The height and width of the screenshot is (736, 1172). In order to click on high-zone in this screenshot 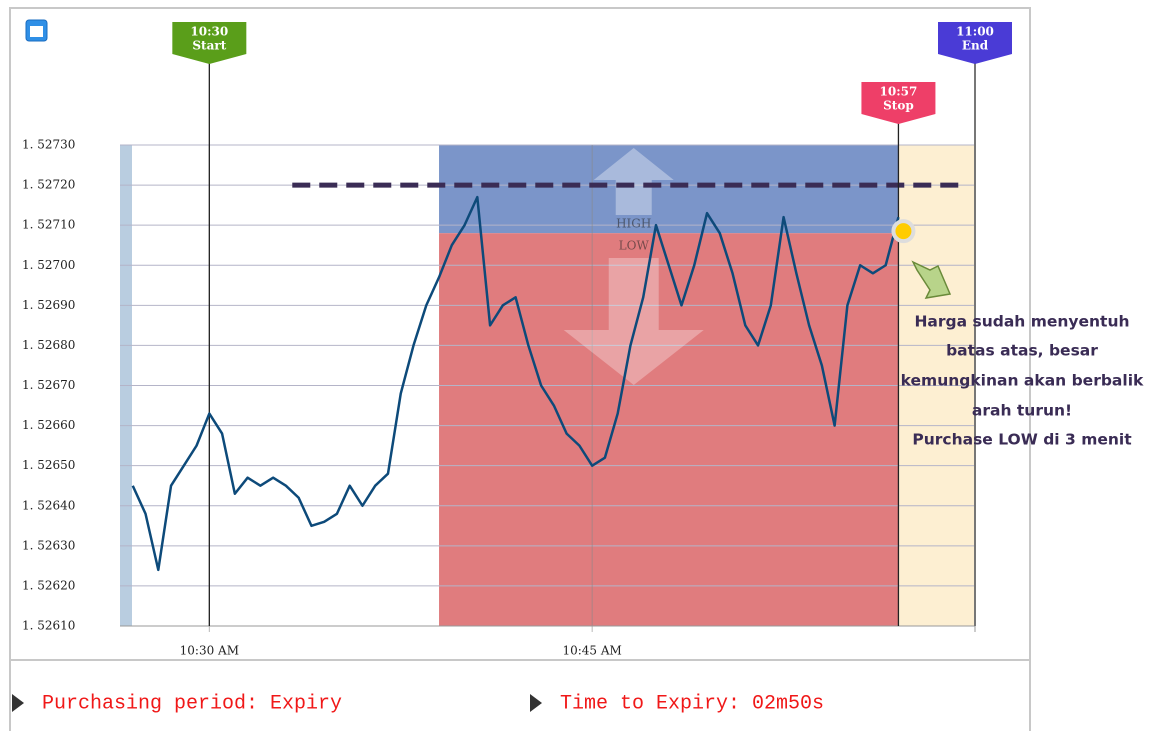, I will do `click(669, 189)`.